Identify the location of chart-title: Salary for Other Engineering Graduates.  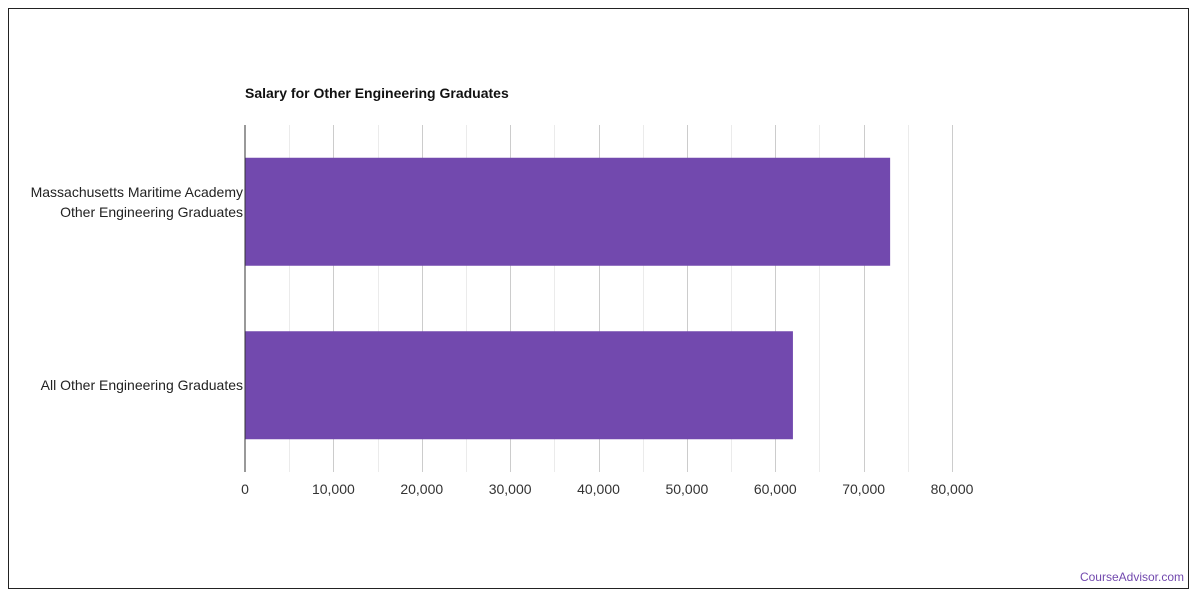
(377, 93).